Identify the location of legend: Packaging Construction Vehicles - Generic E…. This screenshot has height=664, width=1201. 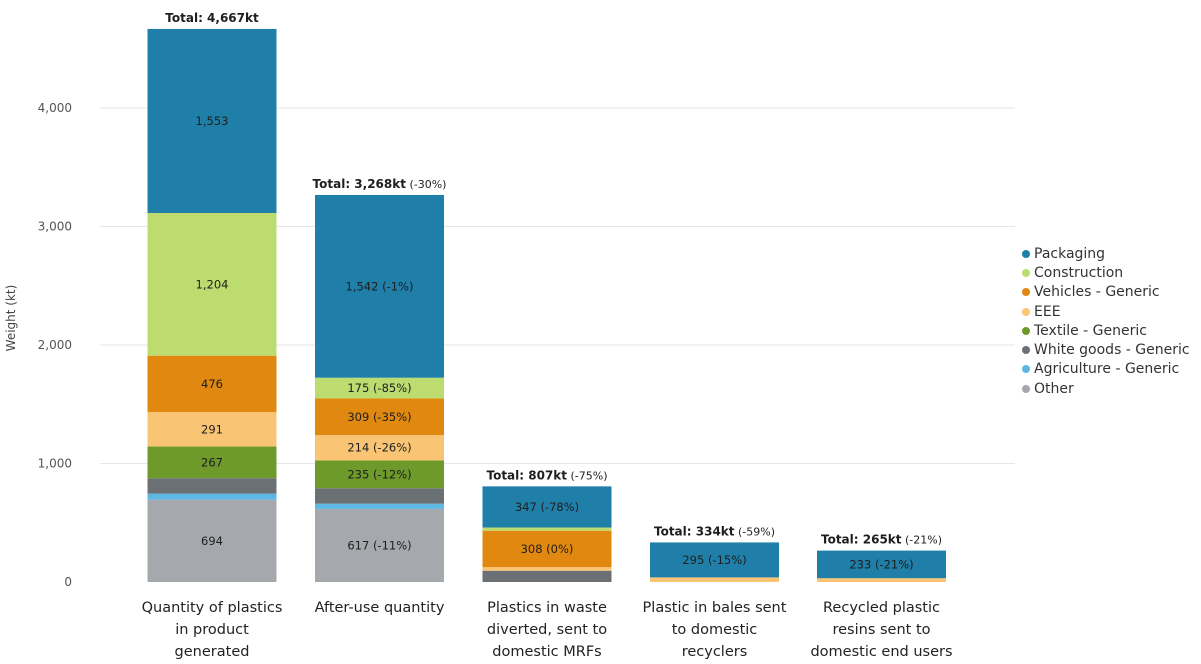
(1106, 321).